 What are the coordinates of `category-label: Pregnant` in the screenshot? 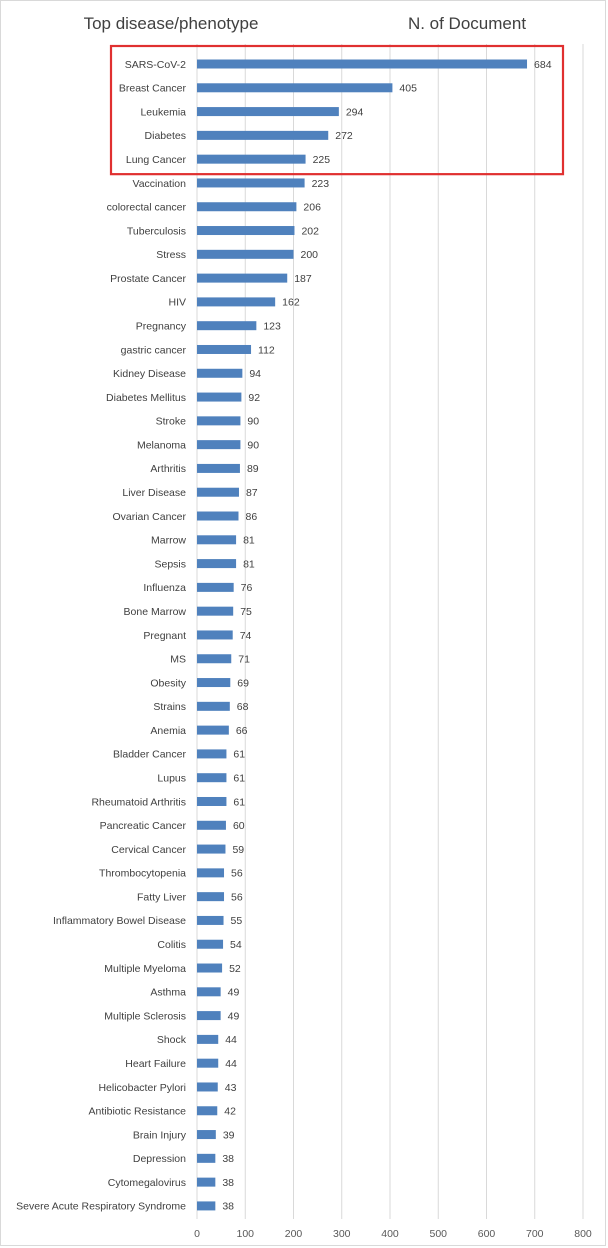 It's located at (164, 636).